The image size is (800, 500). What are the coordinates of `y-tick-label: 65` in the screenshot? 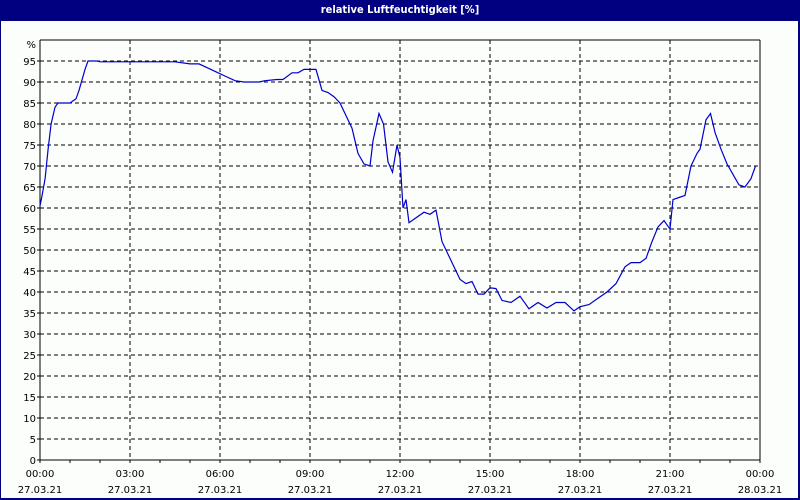 It's located at (29, 188).